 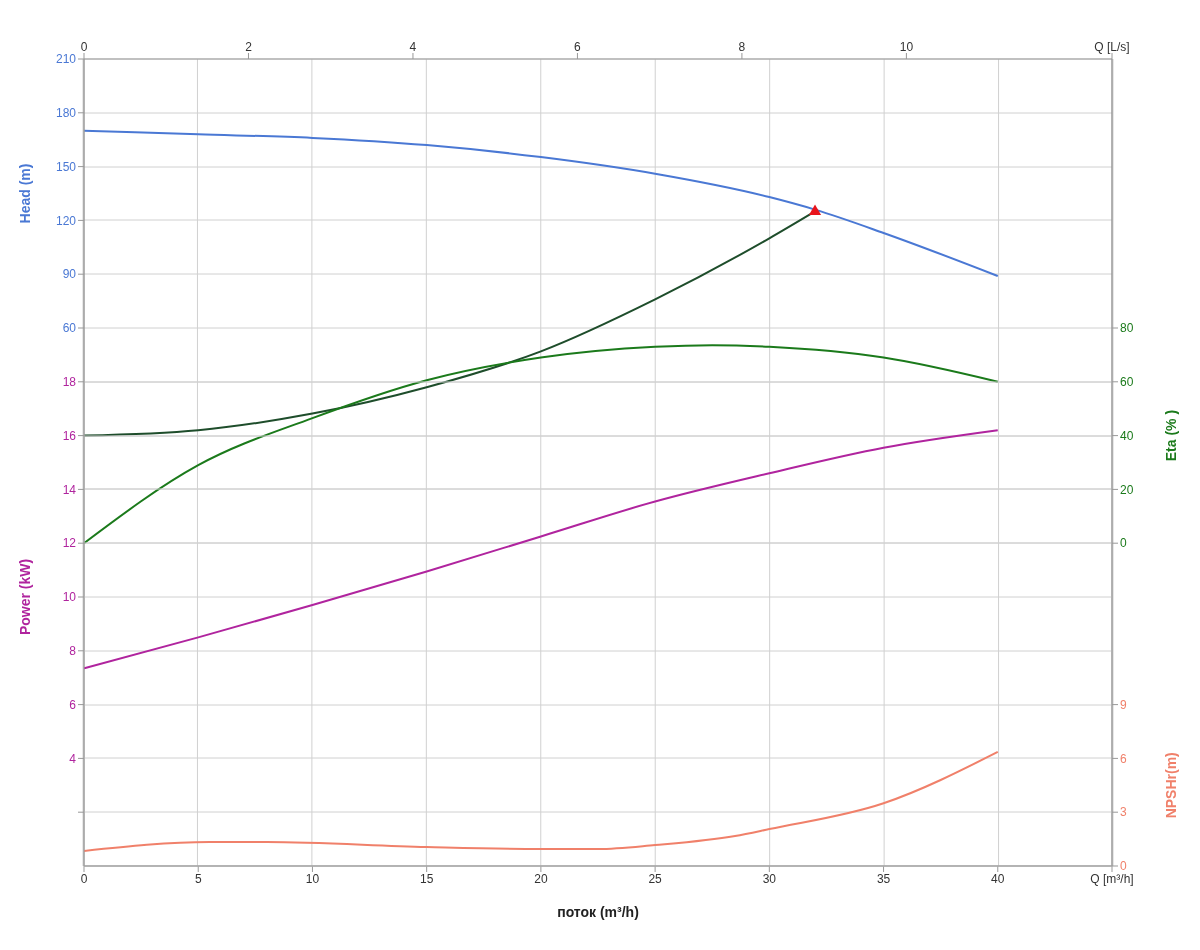 What do you see at coordinates (742, 47) in the screenshot?
I see `x2-tick-label: 8` at bounding box center [742, 47].